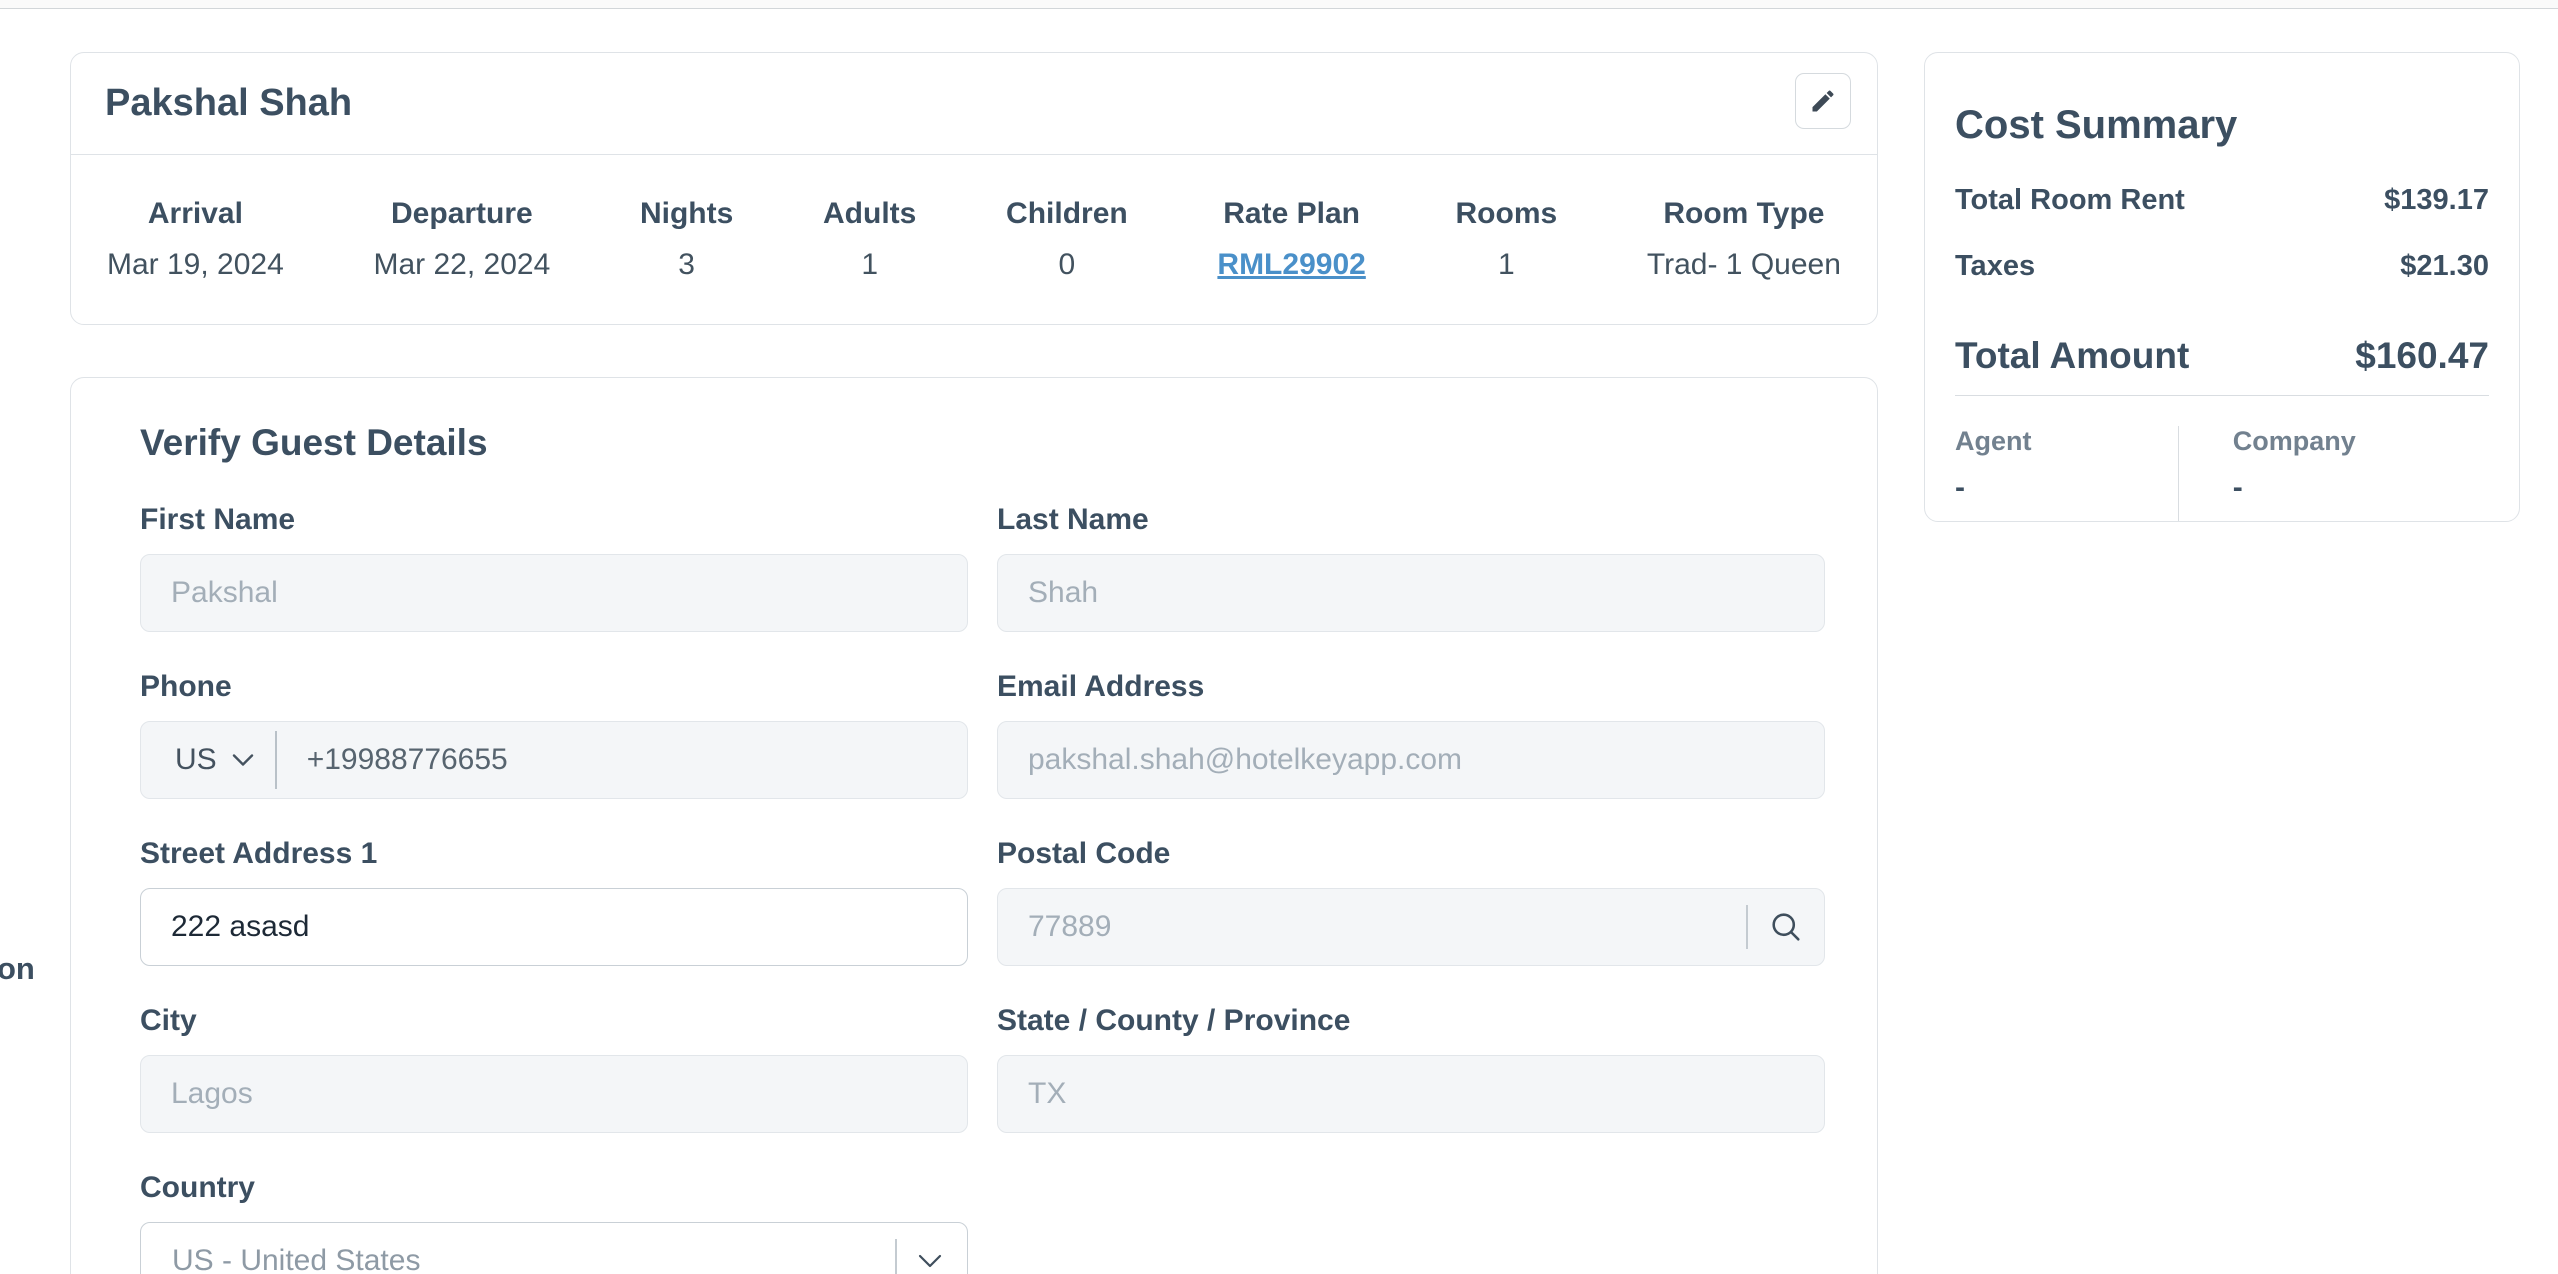 This screenshot has height=1274, width=2558. What do you see at coordinates (982, 1068) in the screenshot?
I see `form-row-city-state: City State / County / Province` at bounding box center [982, 1068].